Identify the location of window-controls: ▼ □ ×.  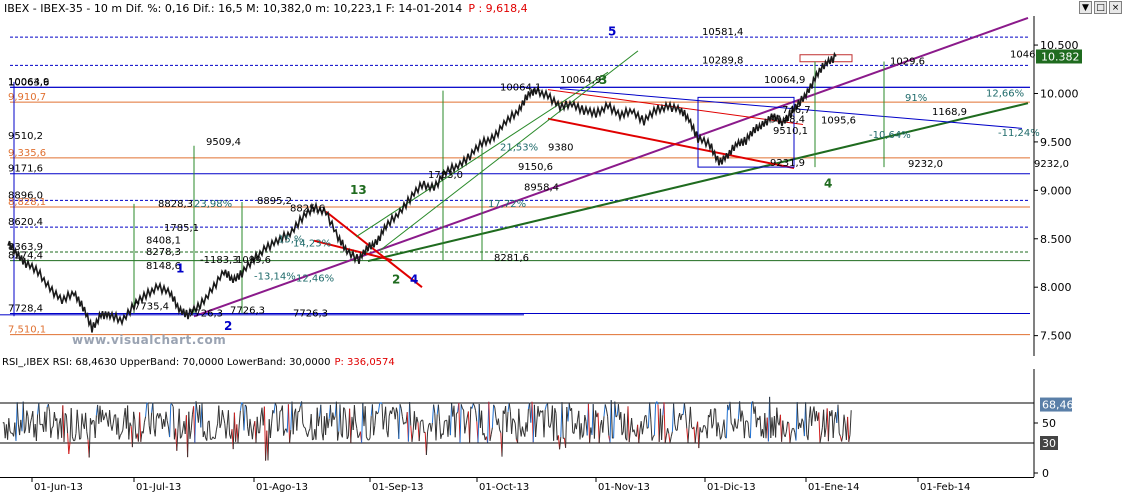
(1100, 7).